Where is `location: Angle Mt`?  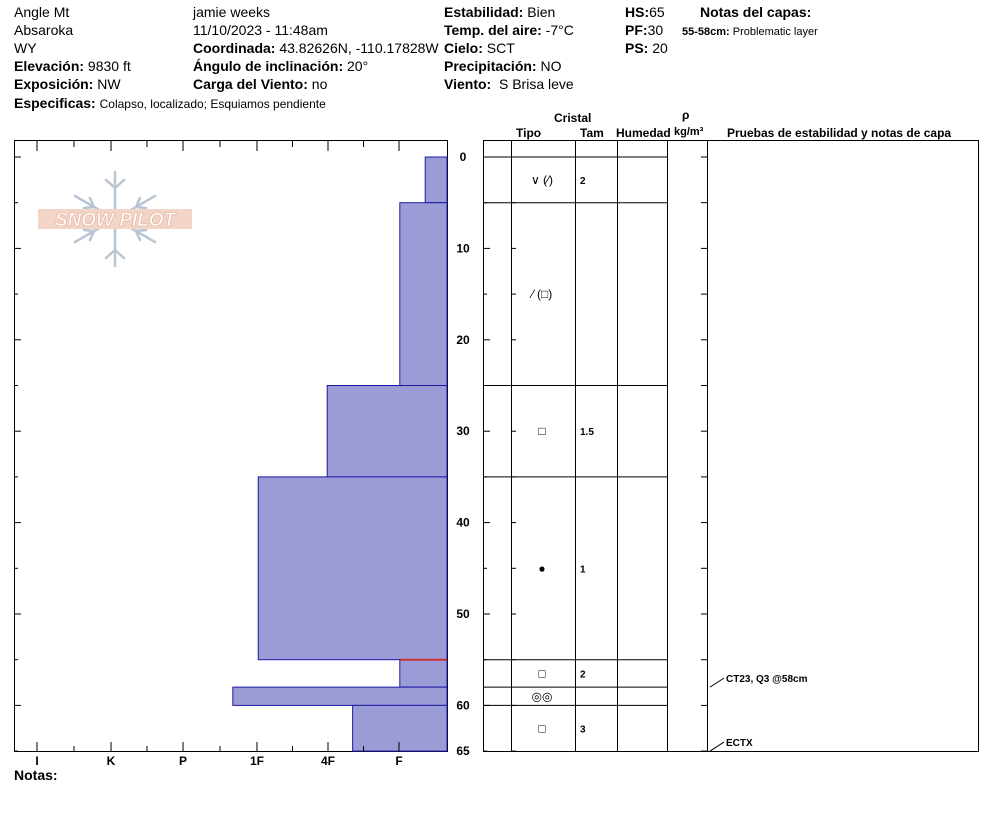 location: Angle Mt is located at coordinates (42, 12).